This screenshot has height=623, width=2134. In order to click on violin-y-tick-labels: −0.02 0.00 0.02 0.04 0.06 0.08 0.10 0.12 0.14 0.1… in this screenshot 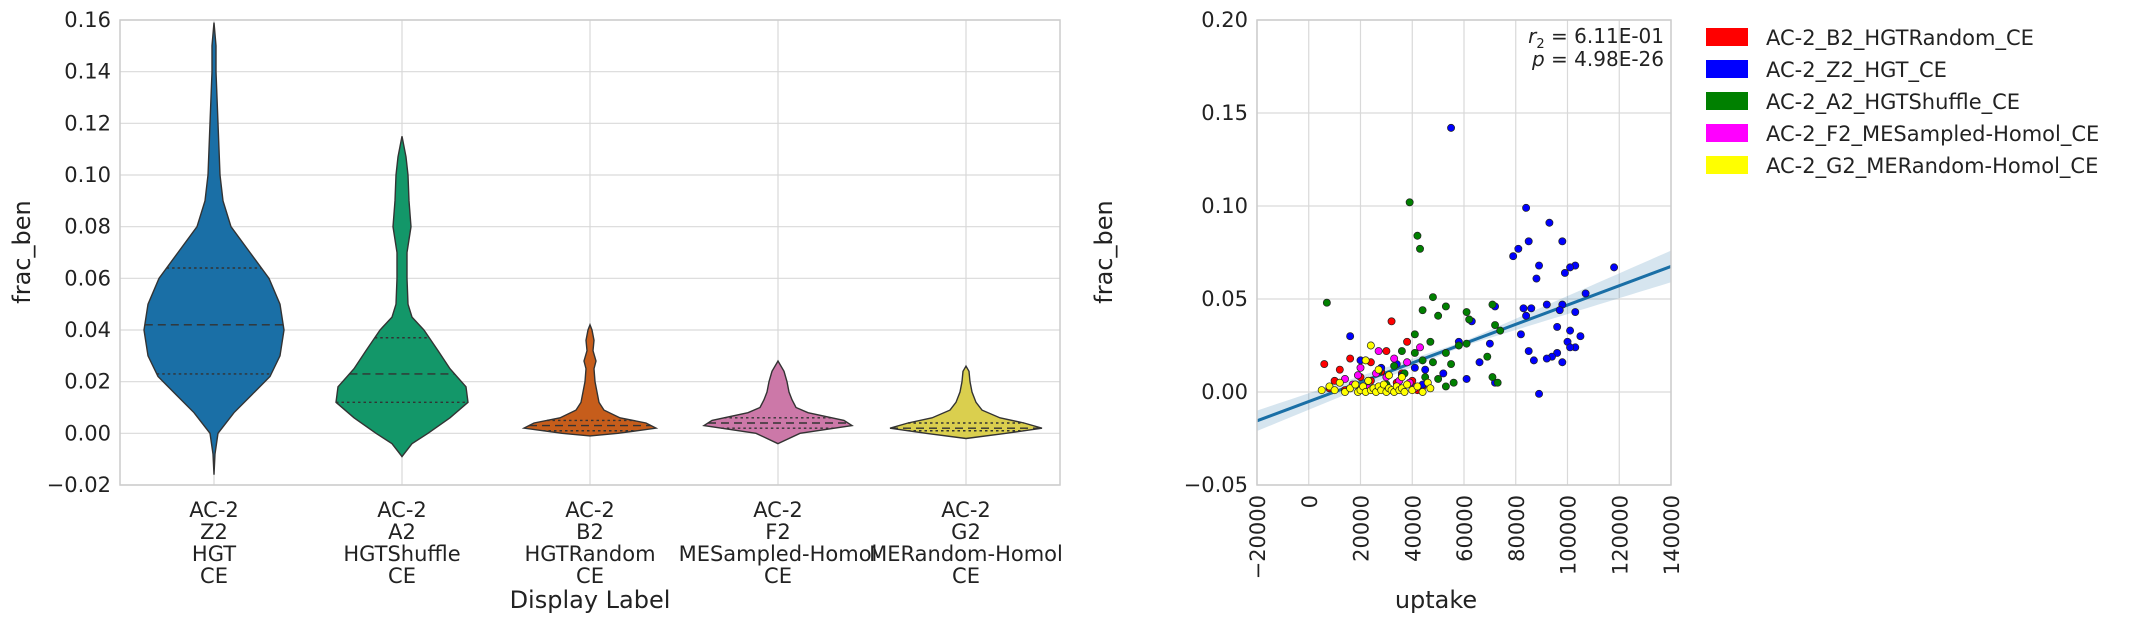, I will do `click(79, 252)`.